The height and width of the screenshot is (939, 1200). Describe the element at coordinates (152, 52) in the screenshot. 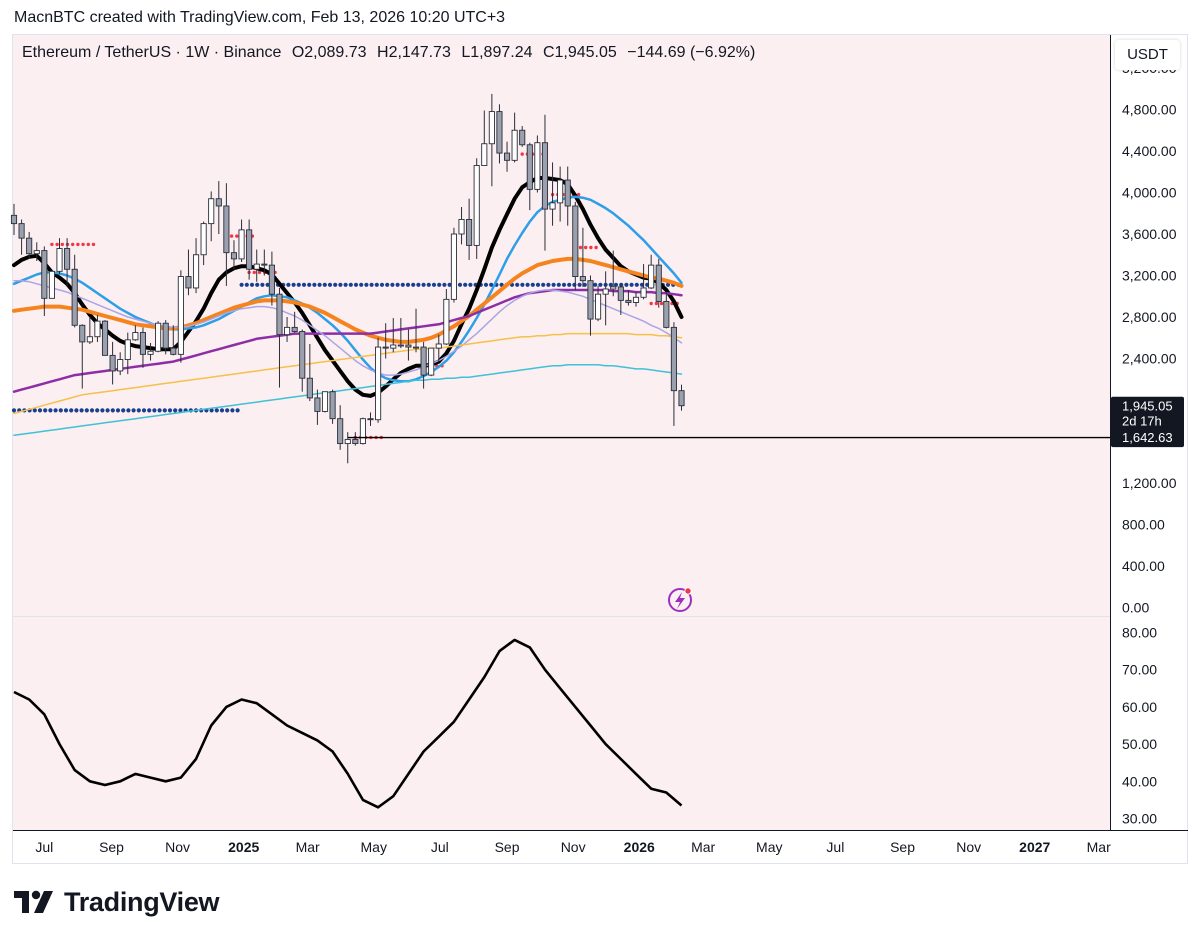

I see `legend-symbol: Ethereum / TetherUS · 1W · Binance` at that location.